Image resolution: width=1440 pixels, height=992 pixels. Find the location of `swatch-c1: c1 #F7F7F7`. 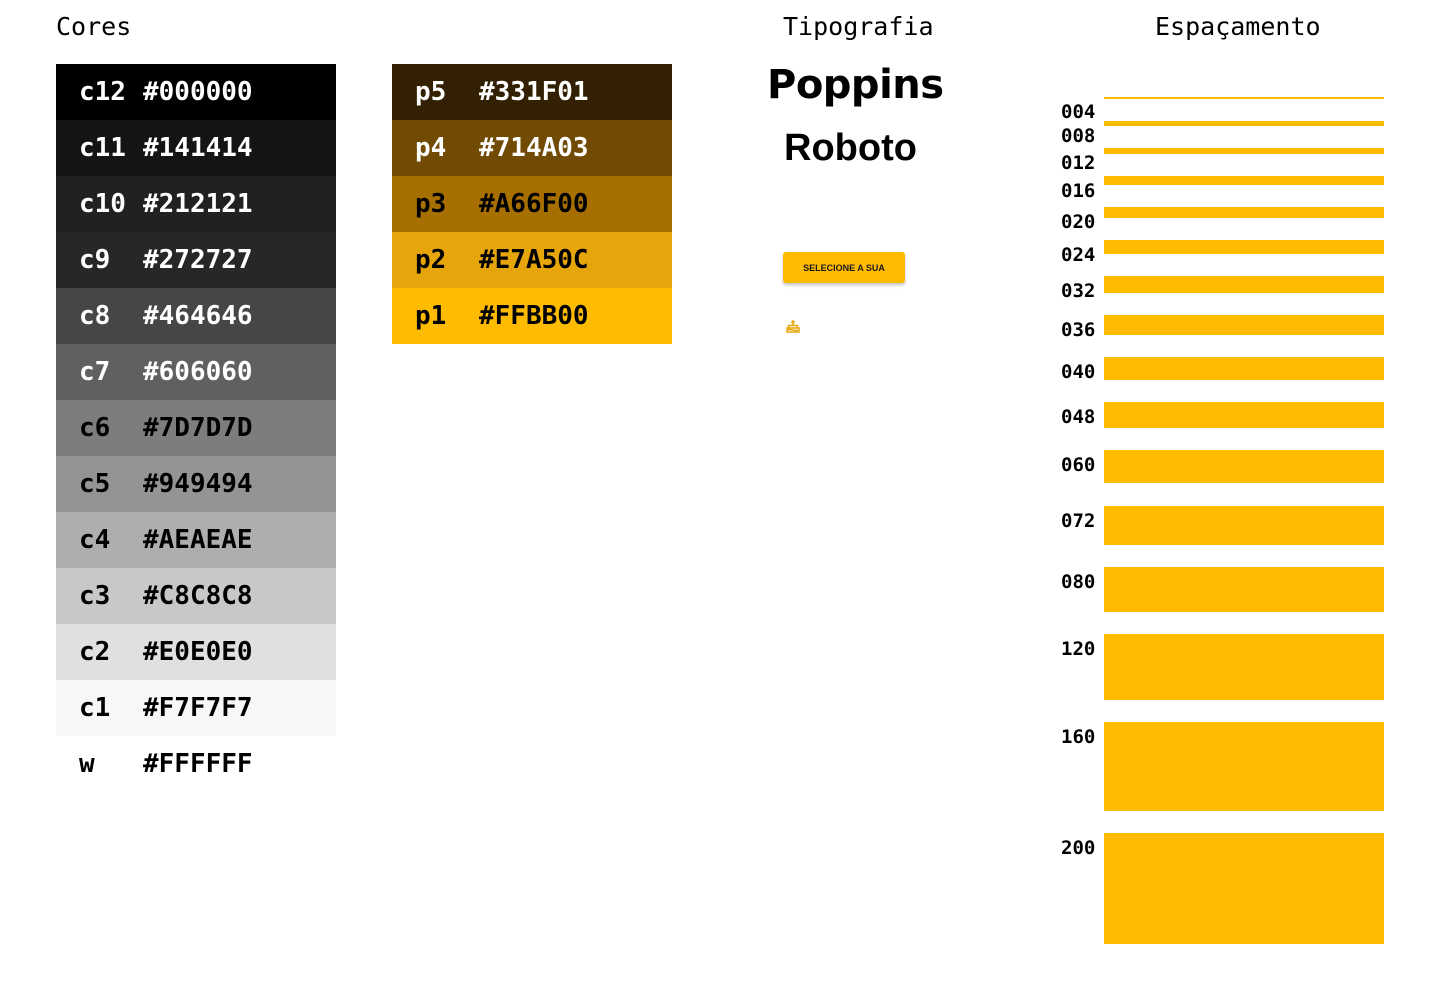

swatch-c1: c1 #F7F7F7 is located at coordinates (196, 708).